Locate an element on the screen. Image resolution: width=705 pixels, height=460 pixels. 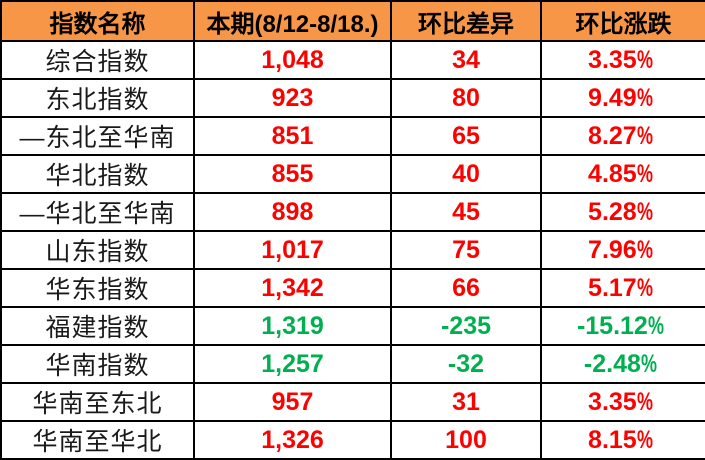
row-label-cell: 山东指数 is located at coordinates (97, 250).